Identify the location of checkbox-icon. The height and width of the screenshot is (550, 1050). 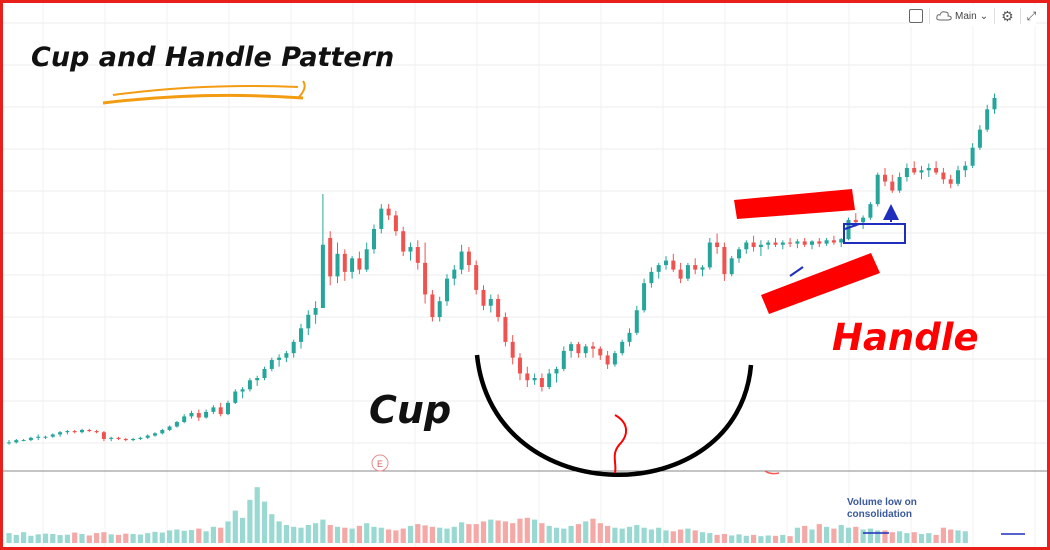
(916, 16).